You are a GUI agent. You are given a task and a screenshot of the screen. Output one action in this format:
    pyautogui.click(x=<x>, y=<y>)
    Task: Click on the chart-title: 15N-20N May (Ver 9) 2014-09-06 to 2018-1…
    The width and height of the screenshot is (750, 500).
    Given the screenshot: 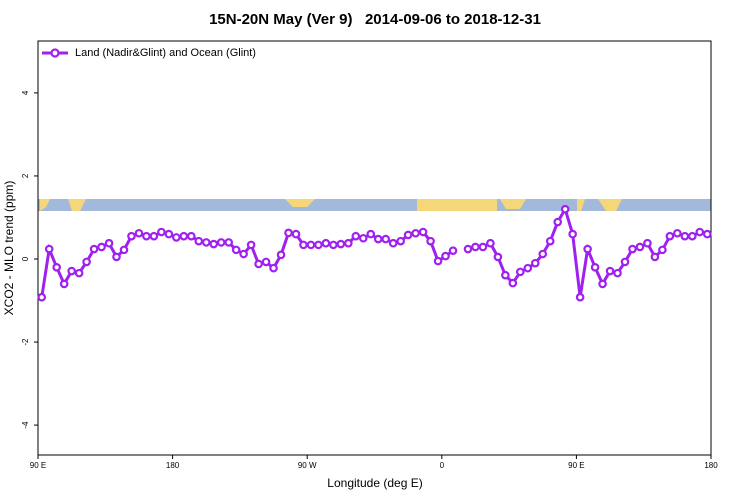 What is the action you would take?
    pyautogui.click(x=375, y=19)
    